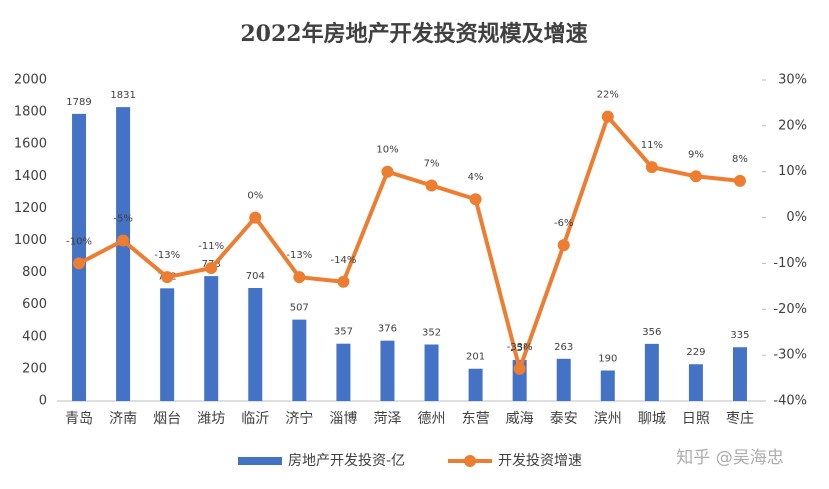  I want to click on x-tick-label: 烟台, so click(167, 419).